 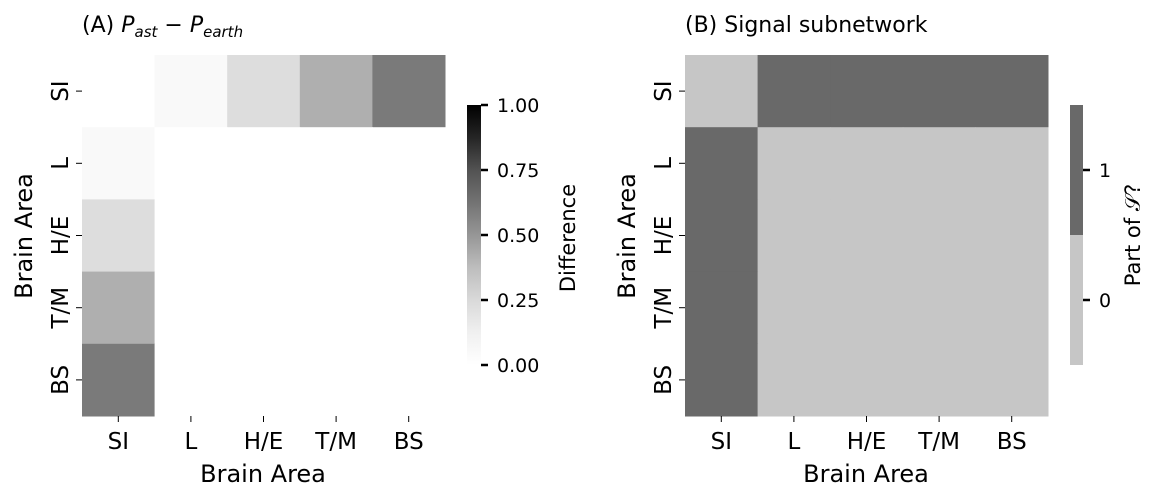 I want to click on colorbar-a-tick-label: 1.00, so click(x=518, y=106).